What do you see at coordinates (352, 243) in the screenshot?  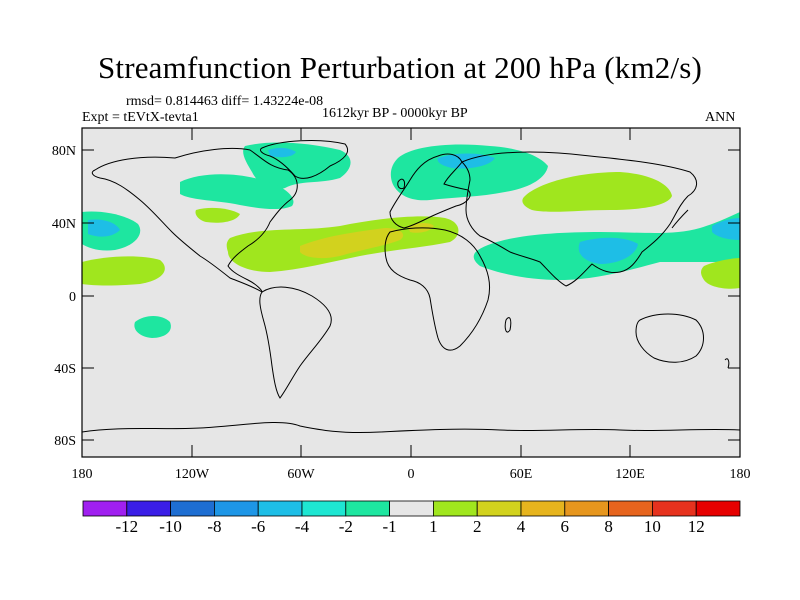 I see `anomaly-tropical-atlantic-core` at bounding box center [352, 243].